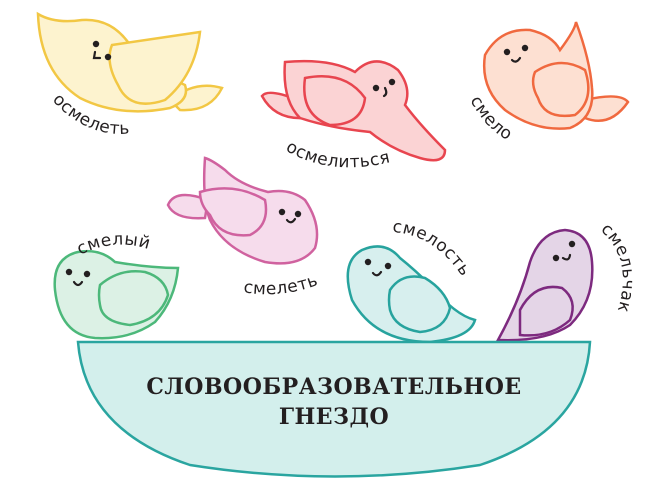 The width and height of the screenshot is (653, 490). What do you see at coordinates (572, 244) in the screenshot?
I see `bird-purple-eye-right` at bounding box center [572, 244].